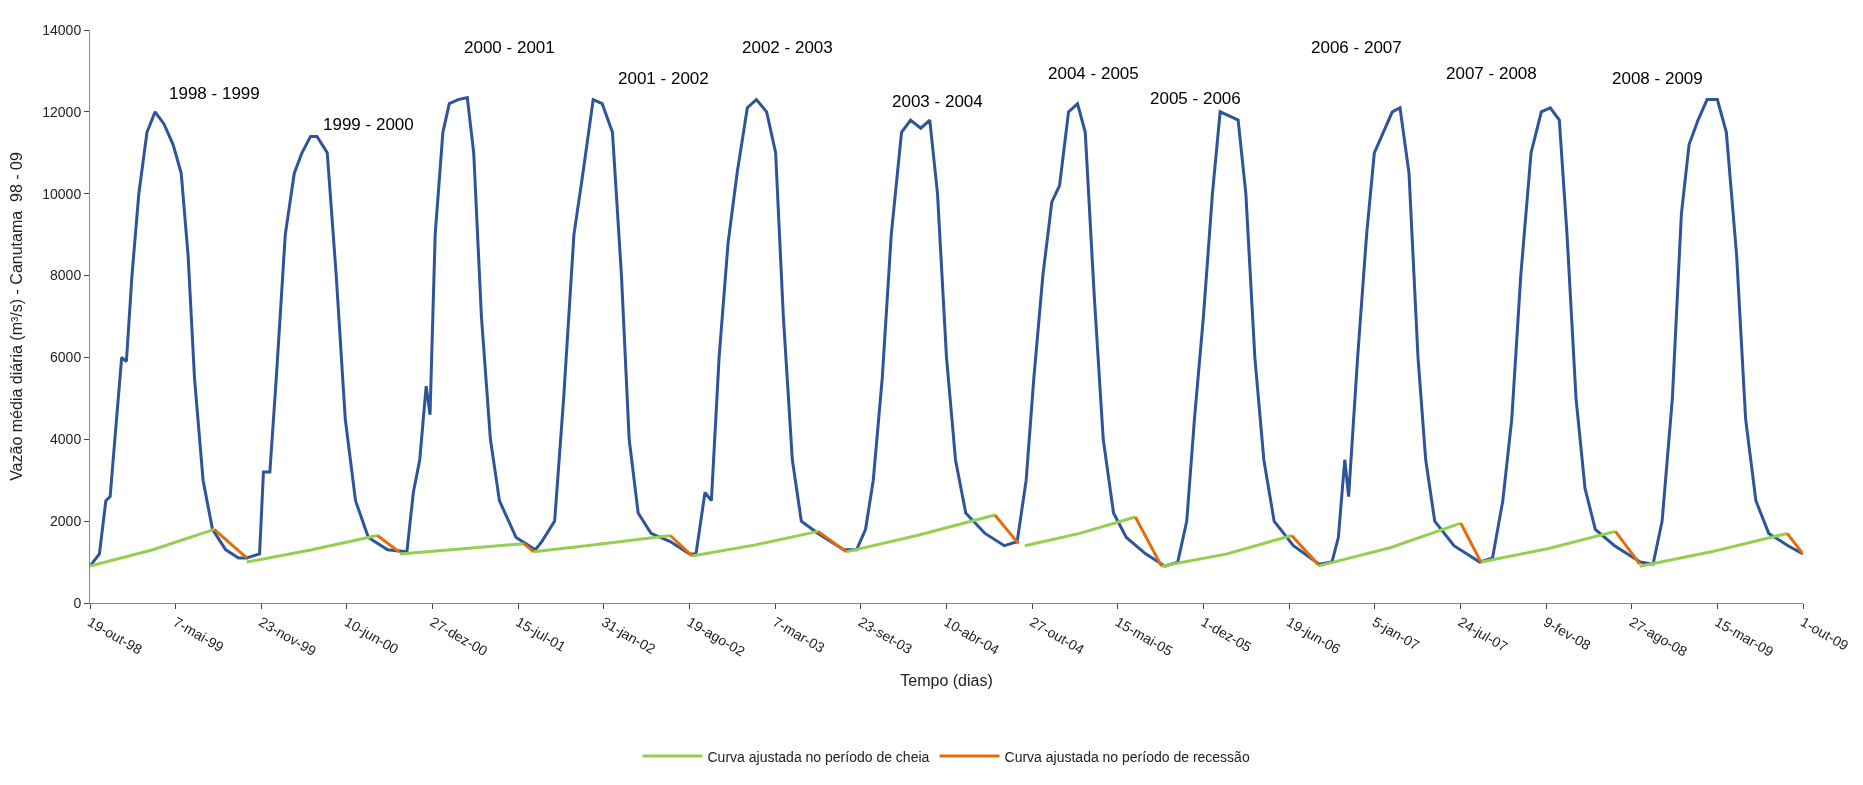 The width and height of the screenshot is (1863, 785). What do you see at coordinates (1657, 78) in the screenshot?
I see `annotation: 2008 - 2009` at bounding box center [1657, 78].